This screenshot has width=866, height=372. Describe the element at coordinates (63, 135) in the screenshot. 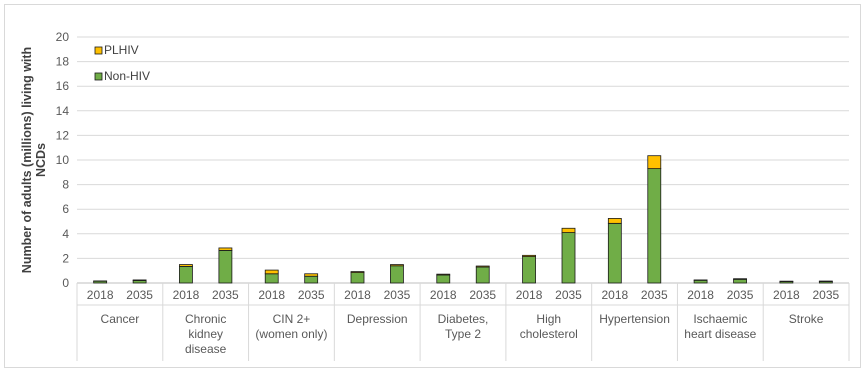

I see `y-tick-label: 12` at that location.